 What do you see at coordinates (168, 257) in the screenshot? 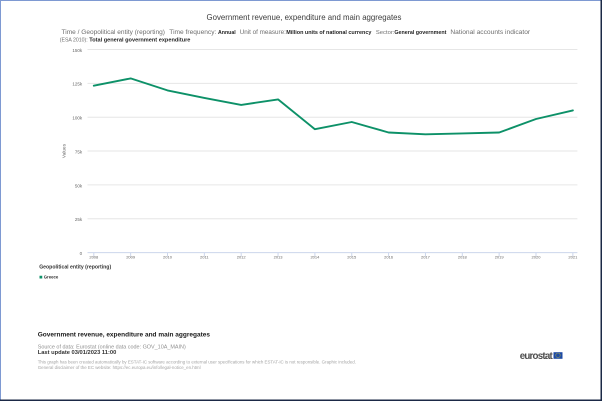
I see `svg-text: 2010` at bounding box center [168, 257].